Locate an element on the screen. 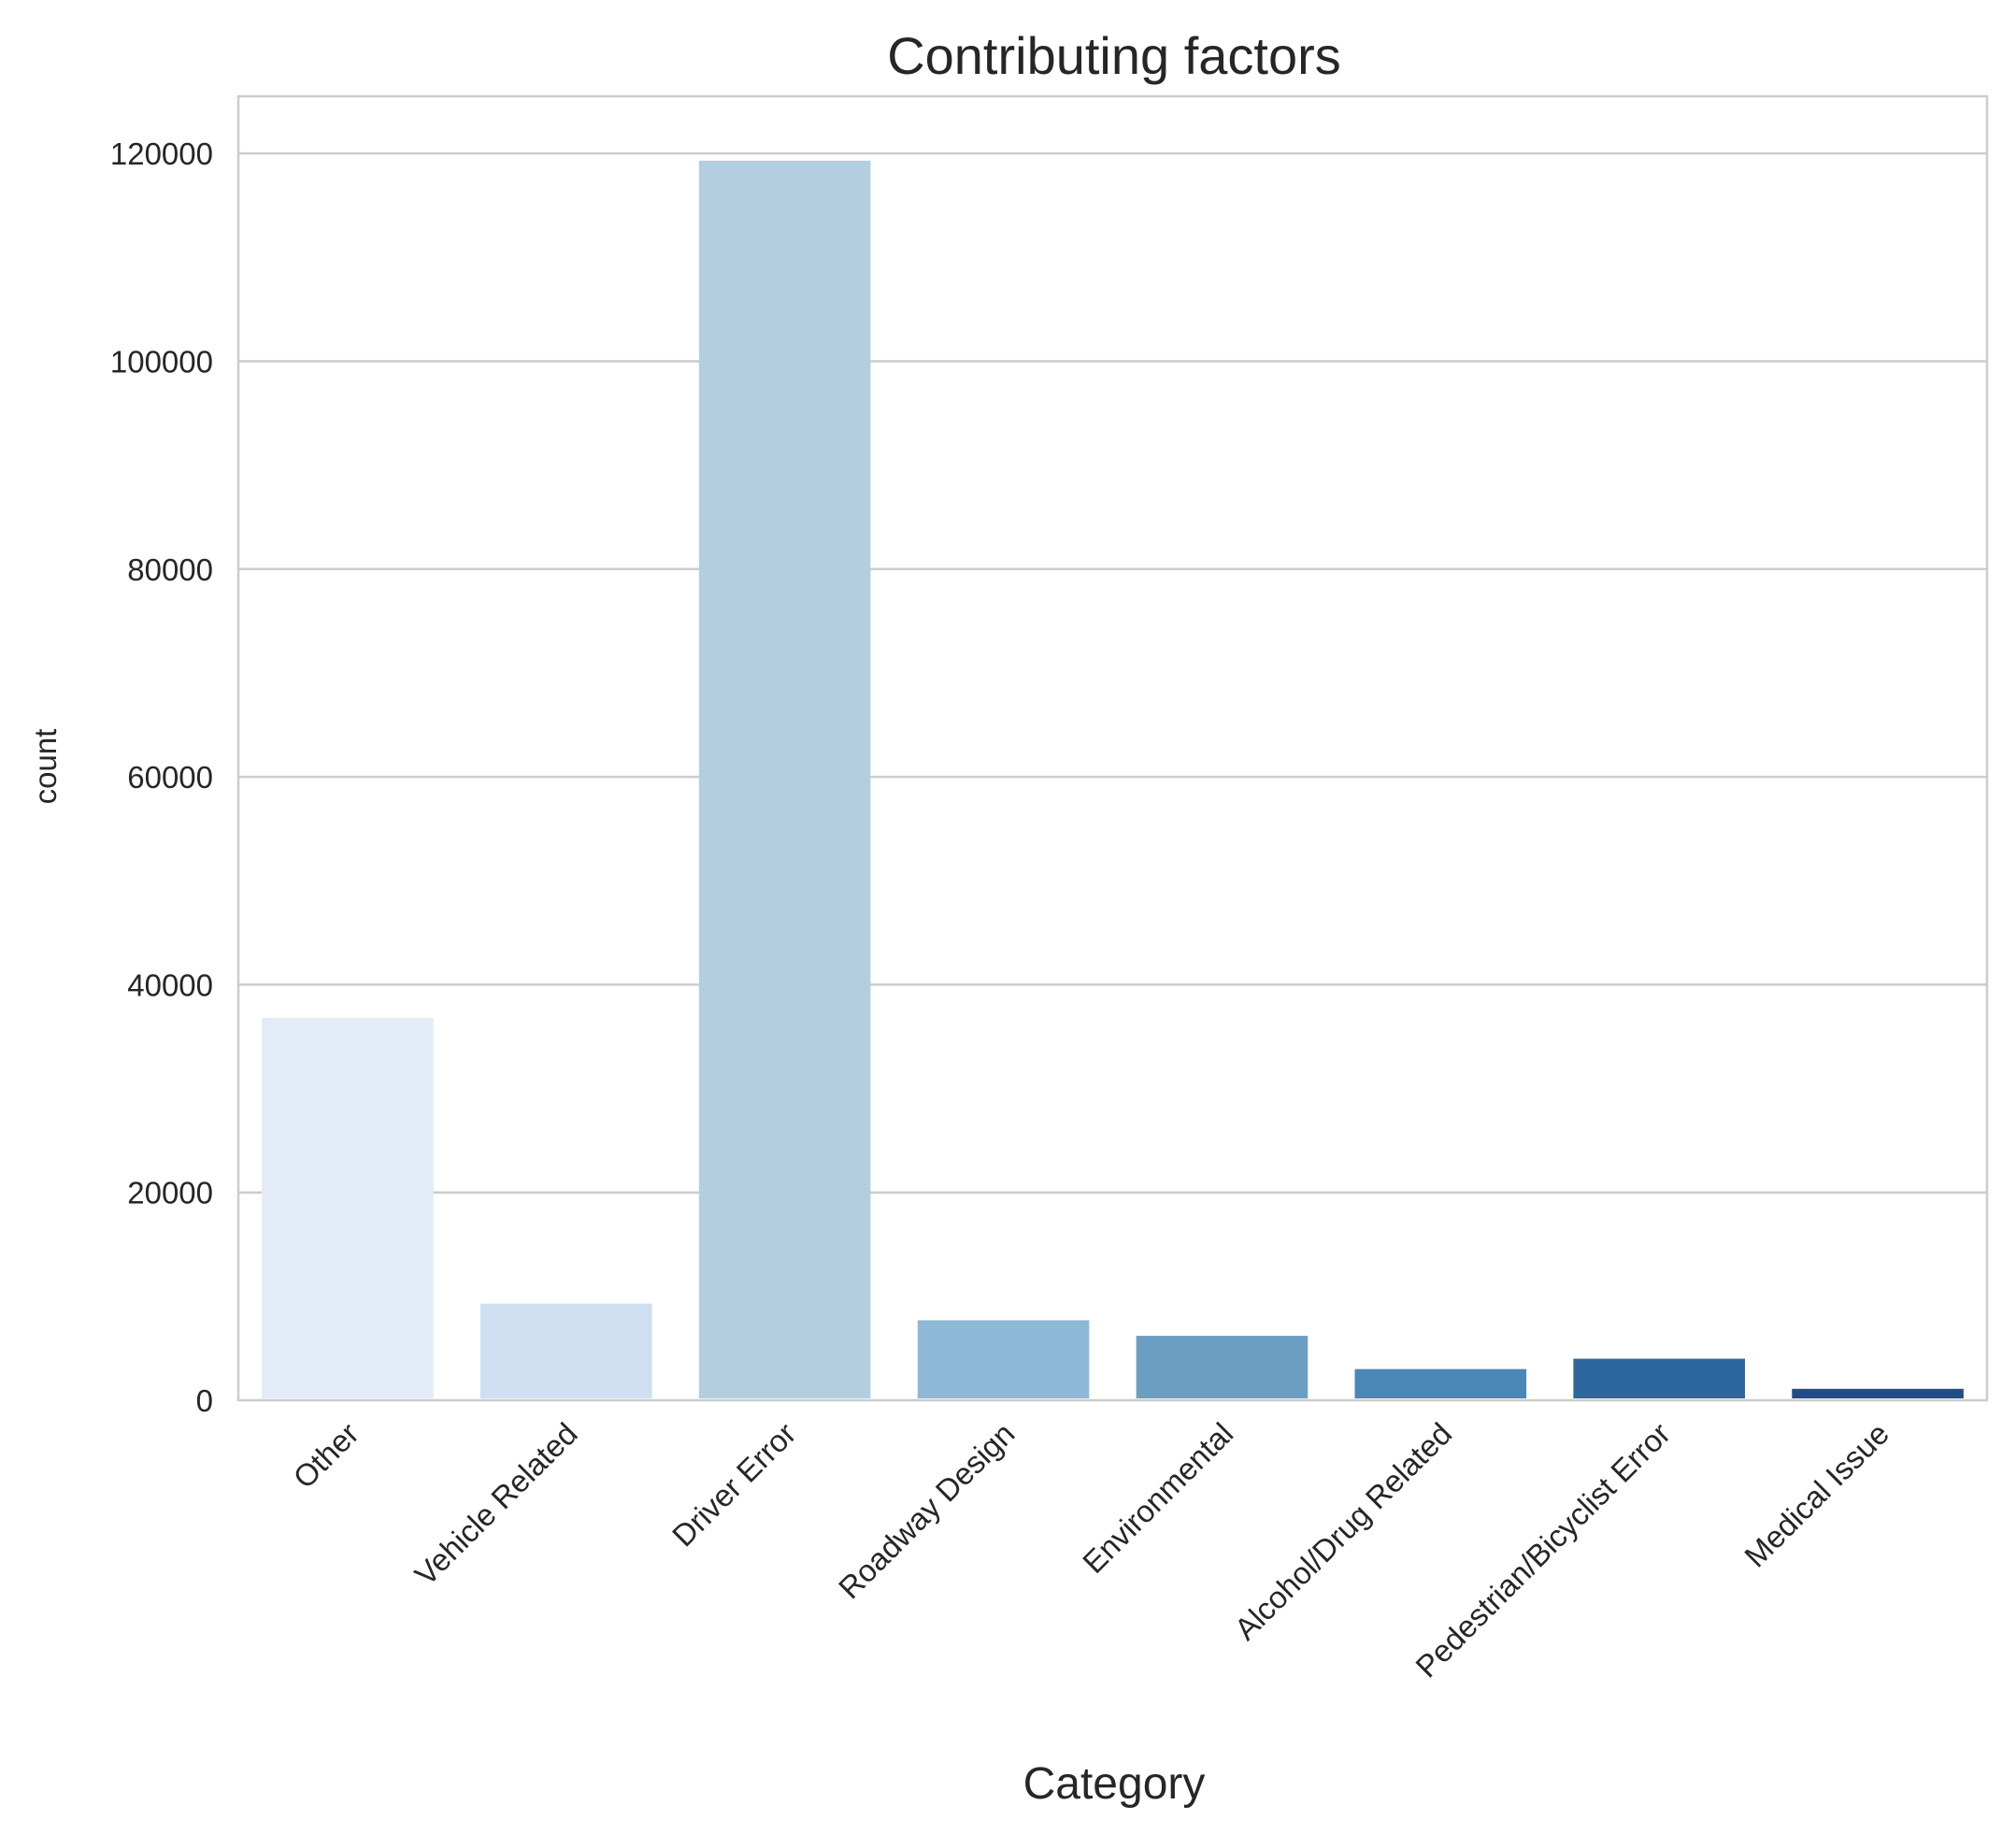 The image size is (2002, 1848). bar-roadway-design is located at coordinates (1003, 1359).